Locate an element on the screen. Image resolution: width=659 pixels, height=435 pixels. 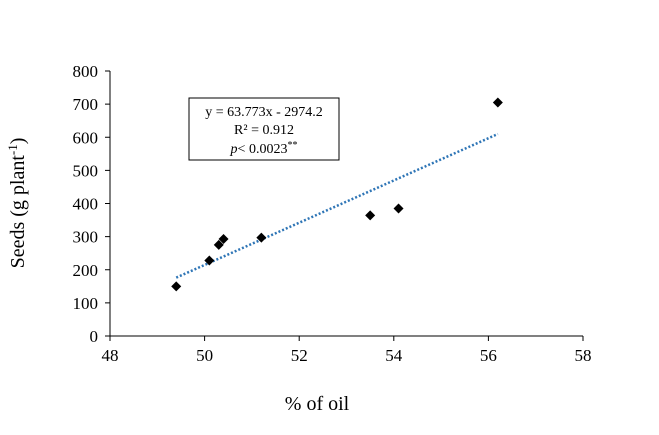
x-tick-label: 56 is located at coordinates (488, 355).